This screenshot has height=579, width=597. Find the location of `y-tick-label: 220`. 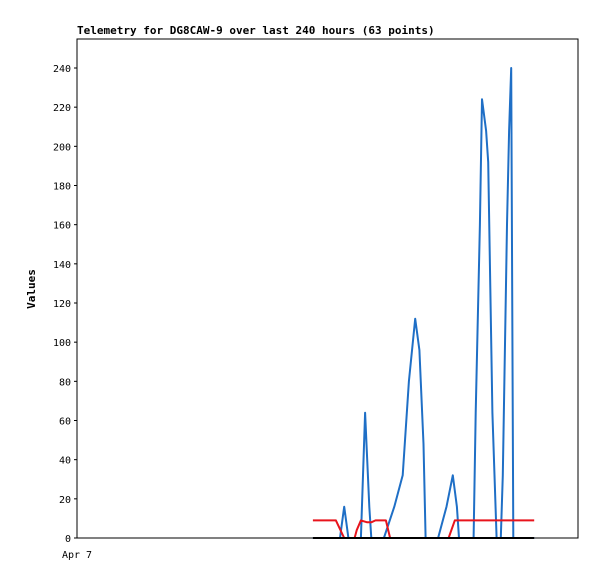

y-tick-label: 220 is located at coordinates (62, 108).